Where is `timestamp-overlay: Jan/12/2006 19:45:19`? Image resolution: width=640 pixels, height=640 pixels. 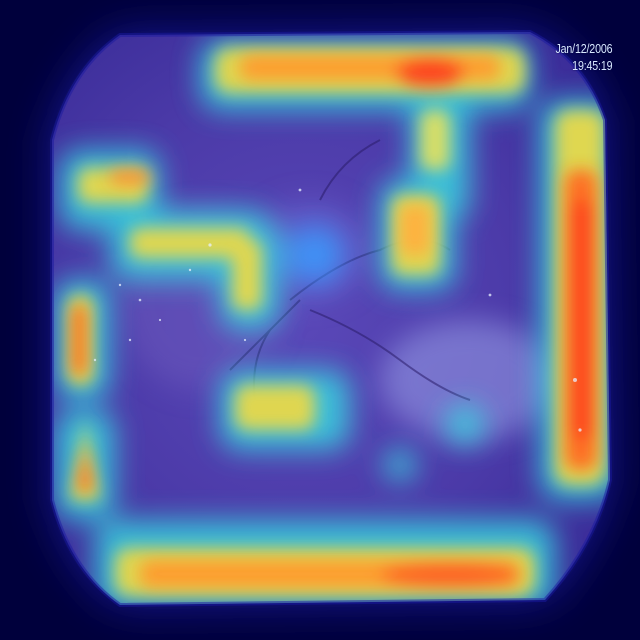
timestamp-overlay: Jan/12/2006 19:45:19 is located at coordinates (583, 57).